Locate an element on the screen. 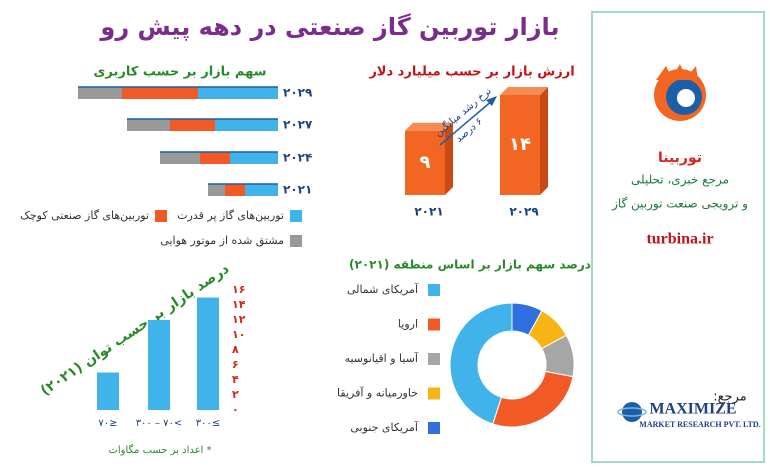  arrow-head is located at coordinates (491, 101).